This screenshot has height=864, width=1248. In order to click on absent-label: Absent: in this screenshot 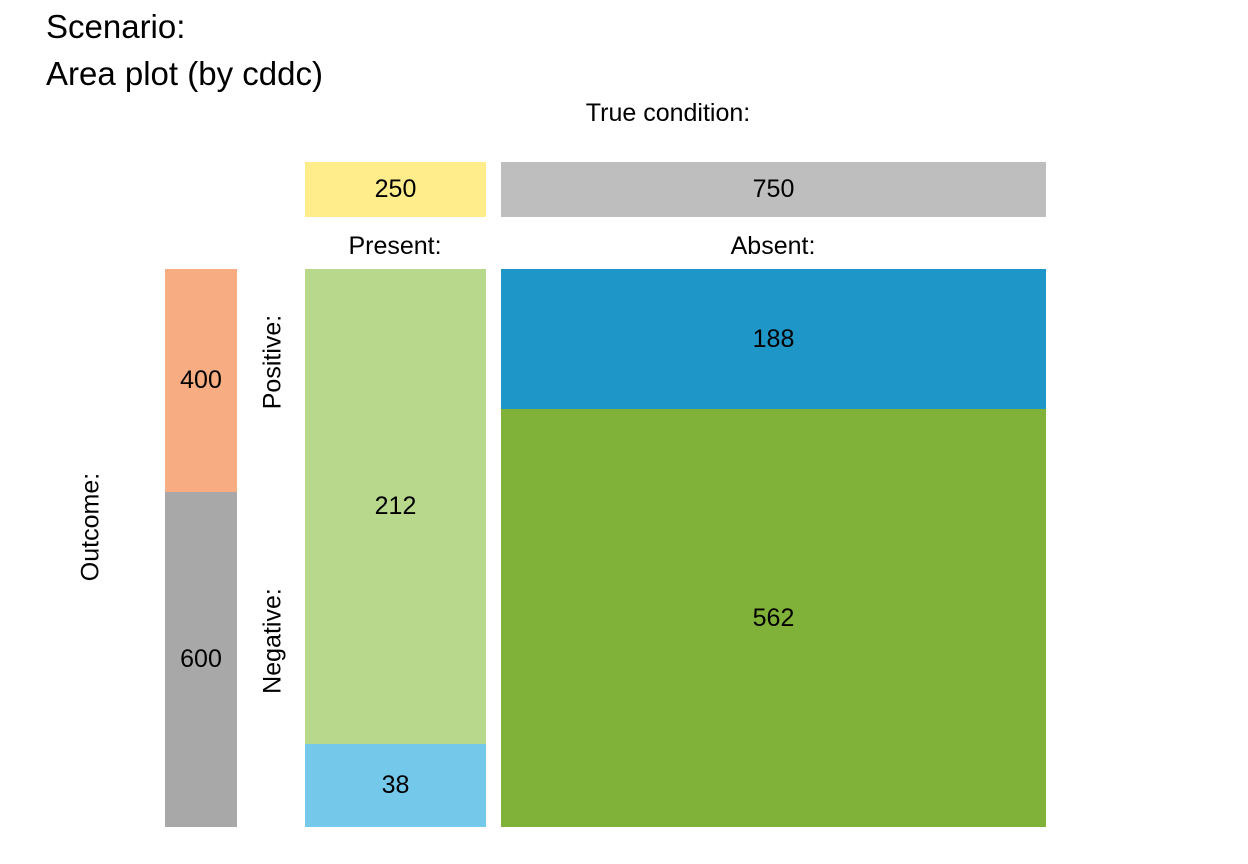, I will do `click(773, 246)`.